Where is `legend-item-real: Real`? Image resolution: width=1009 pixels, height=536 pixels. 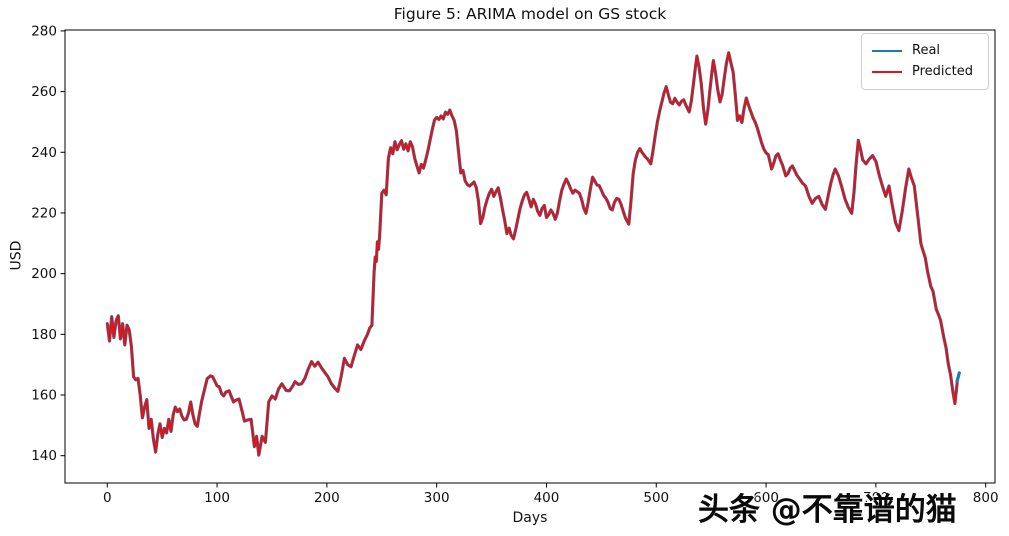 legend-item-real: Real is located at coordinates (925, 50).